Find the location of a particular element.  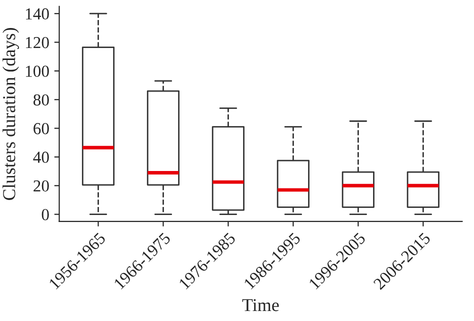

y-tick-label: 100 is located at coordinates (37, 71).